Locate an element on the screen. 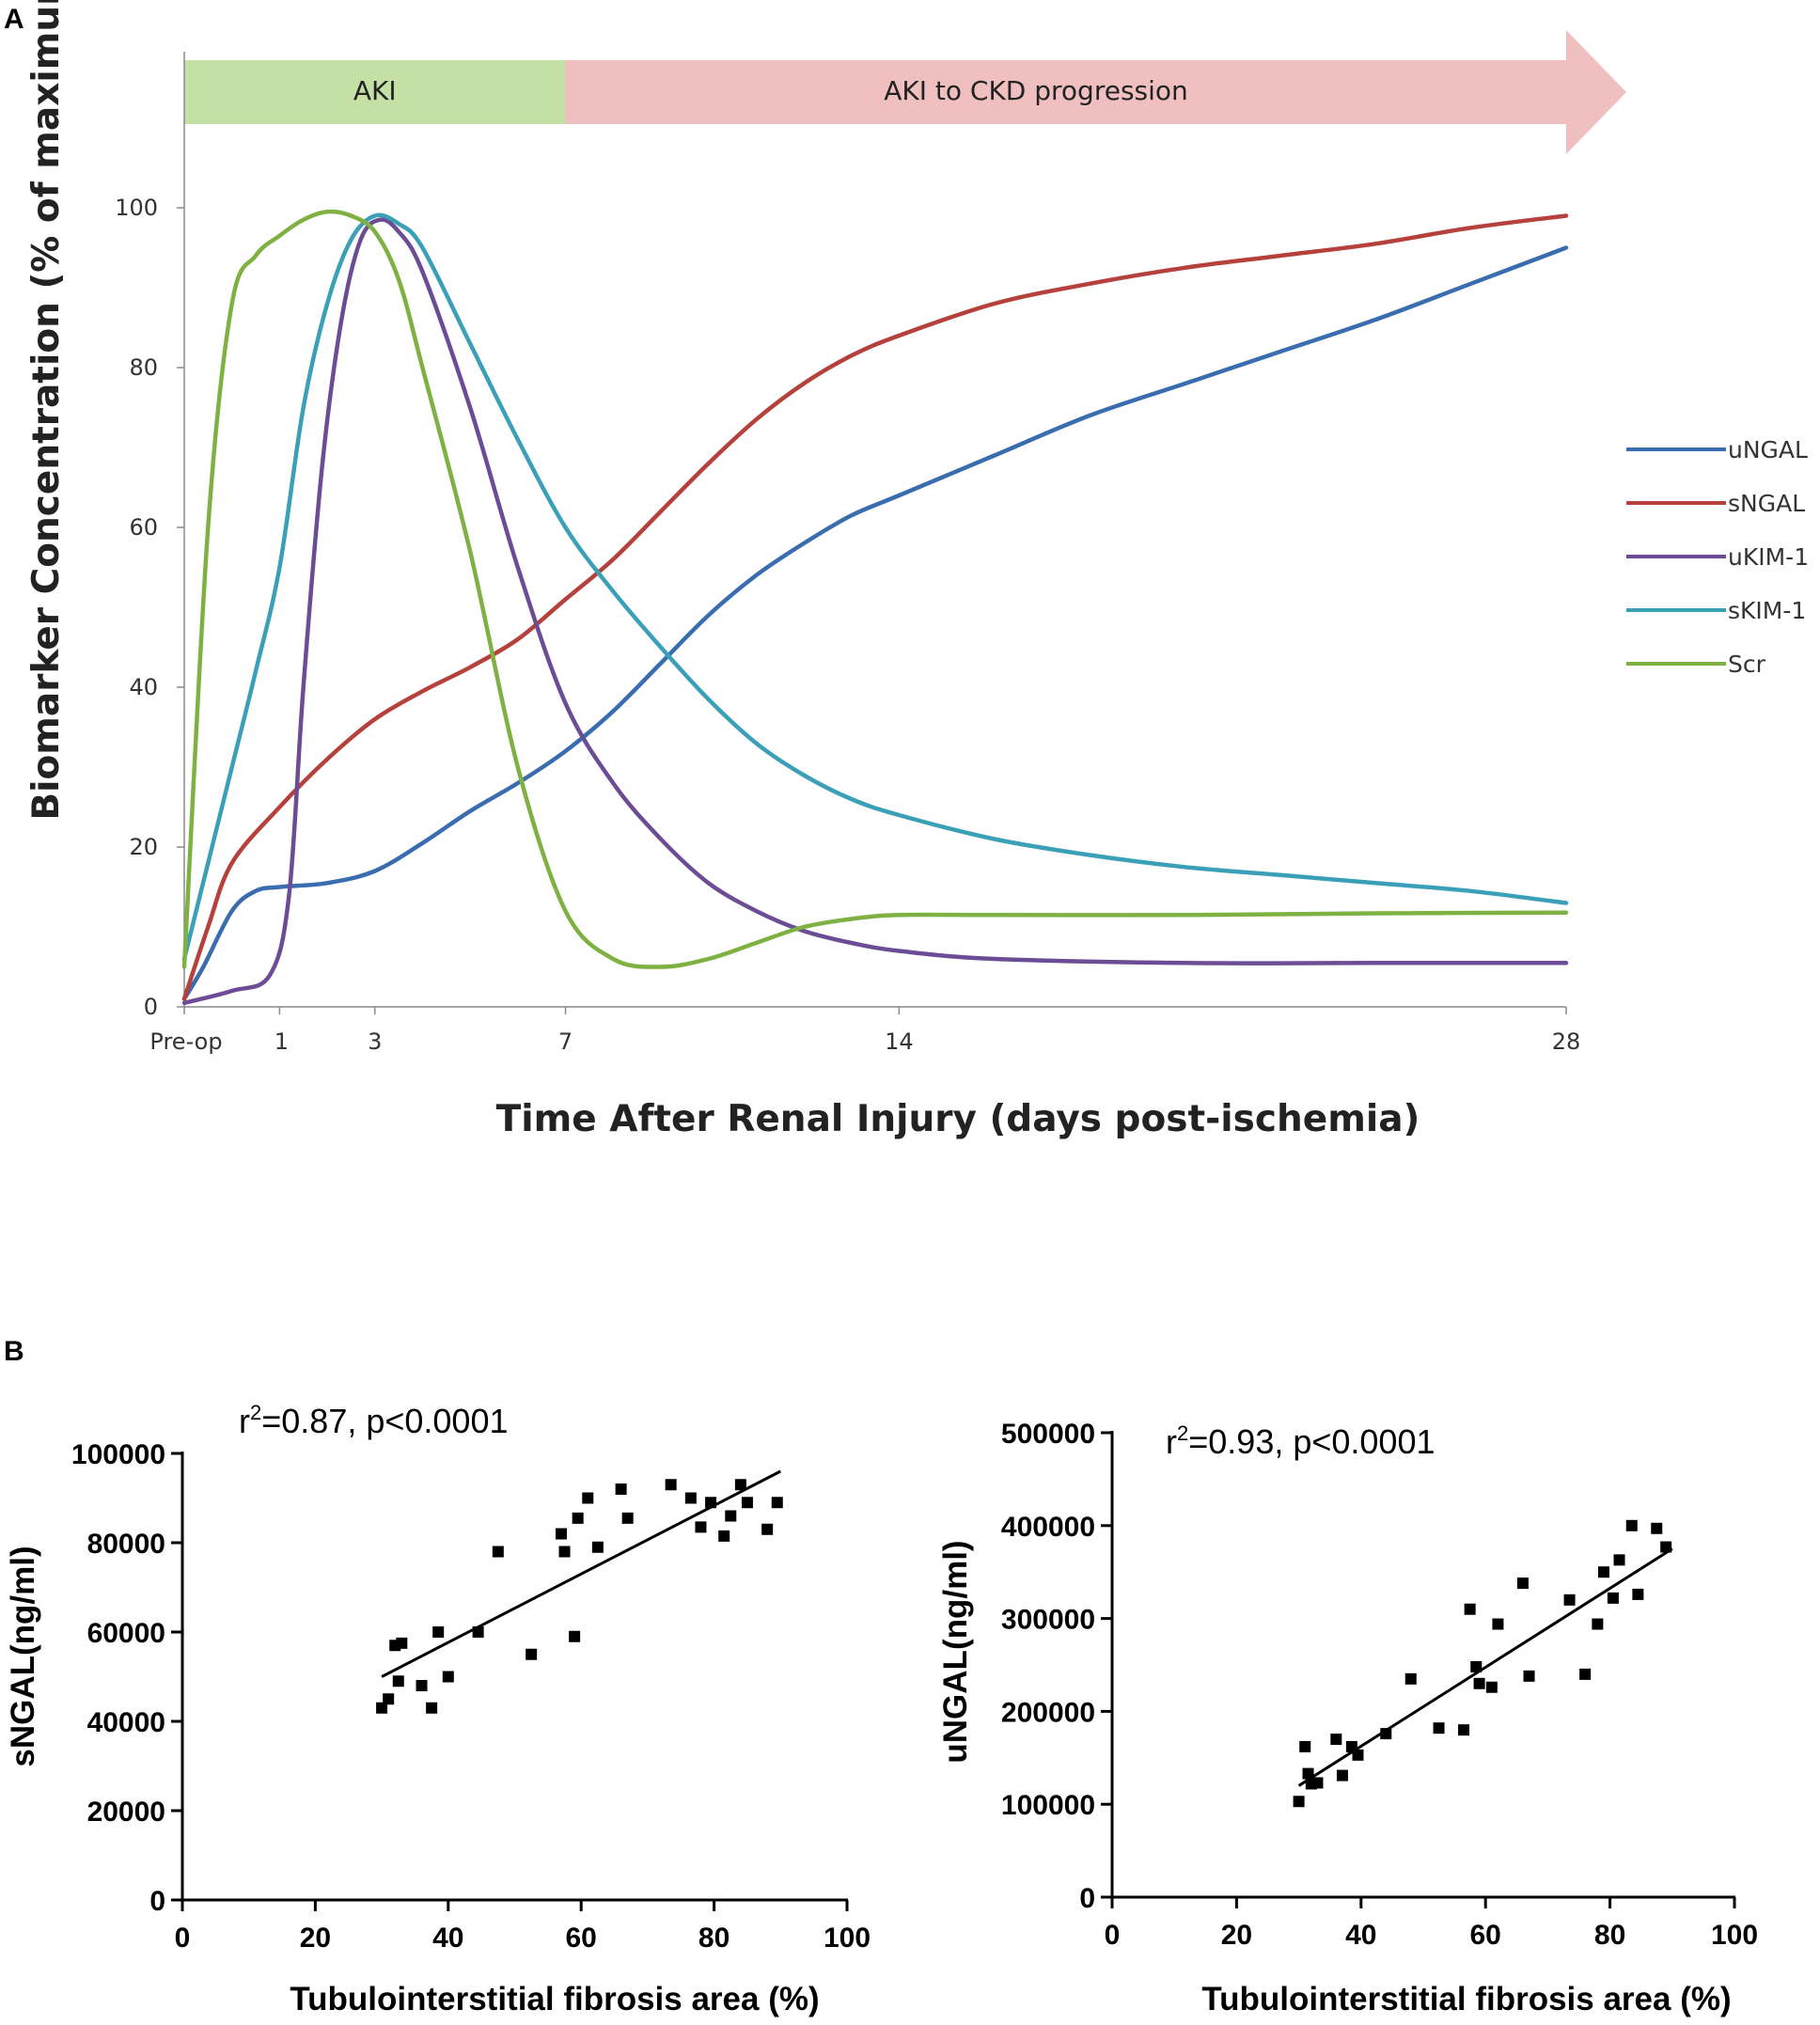 The width and height of the screenshot is (1820, 2025). chart-b2-ytick-label: 400000 is located at coordinates (1048, 1527).